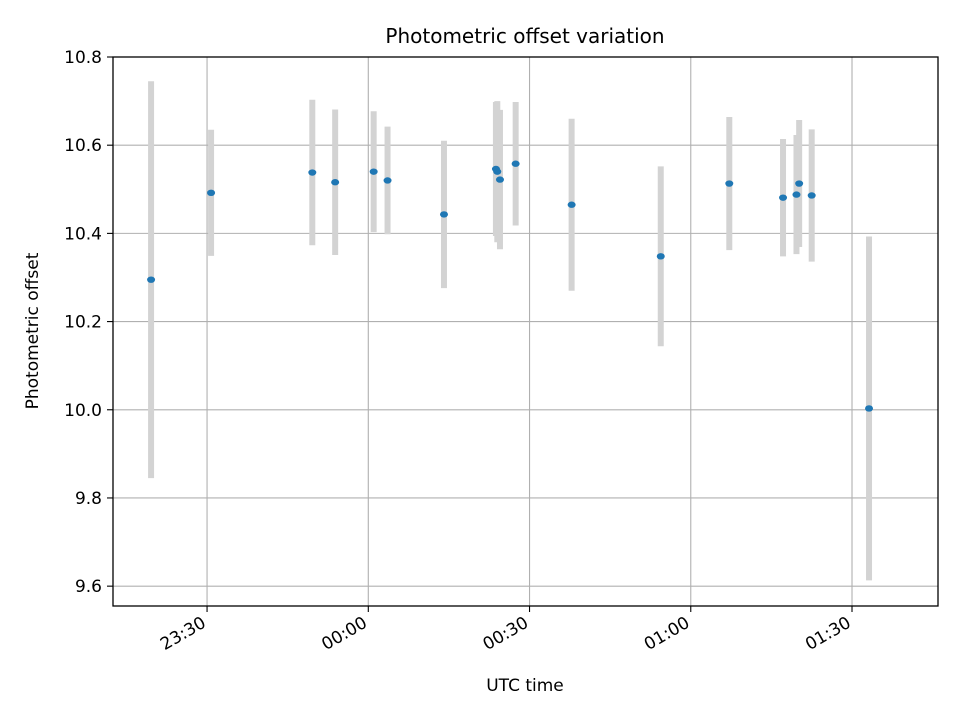 The width and height of the screenshot is (960, 720). What do you see at coordinates (83, 146) in the screenshot?
I see `y-tick-label: 10.6` at bounding box center [83, 146].